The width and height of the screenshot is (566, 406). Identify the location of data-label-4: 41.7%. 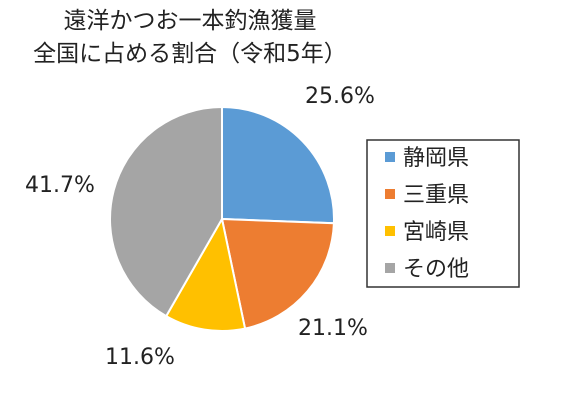
(60, 185).